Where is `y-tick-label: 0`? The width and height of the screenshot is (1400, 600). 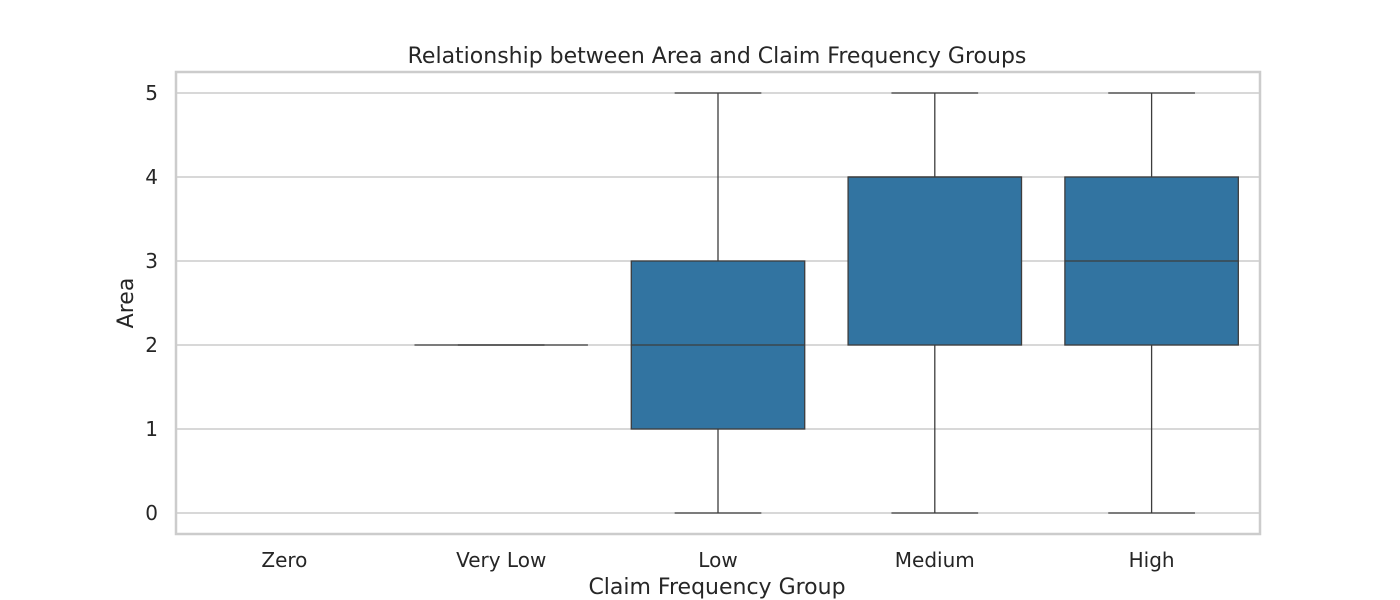 y-tick-label: 0 is located at coordinates (151, 513).